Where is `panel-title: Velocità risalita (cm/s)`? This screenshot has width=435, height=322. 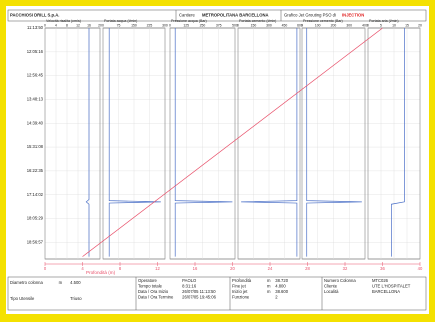
panel-title: Velocità risalita (cm/s) is located at coordinates (63, 21).